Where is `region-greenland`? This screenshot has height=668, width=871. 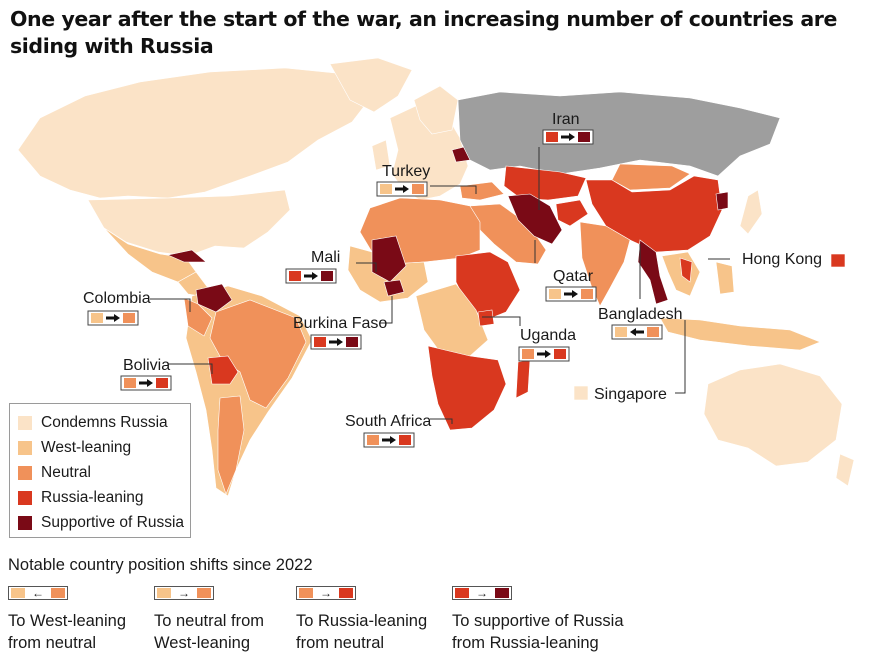
region-greenland is located at coordinates (371, 85).